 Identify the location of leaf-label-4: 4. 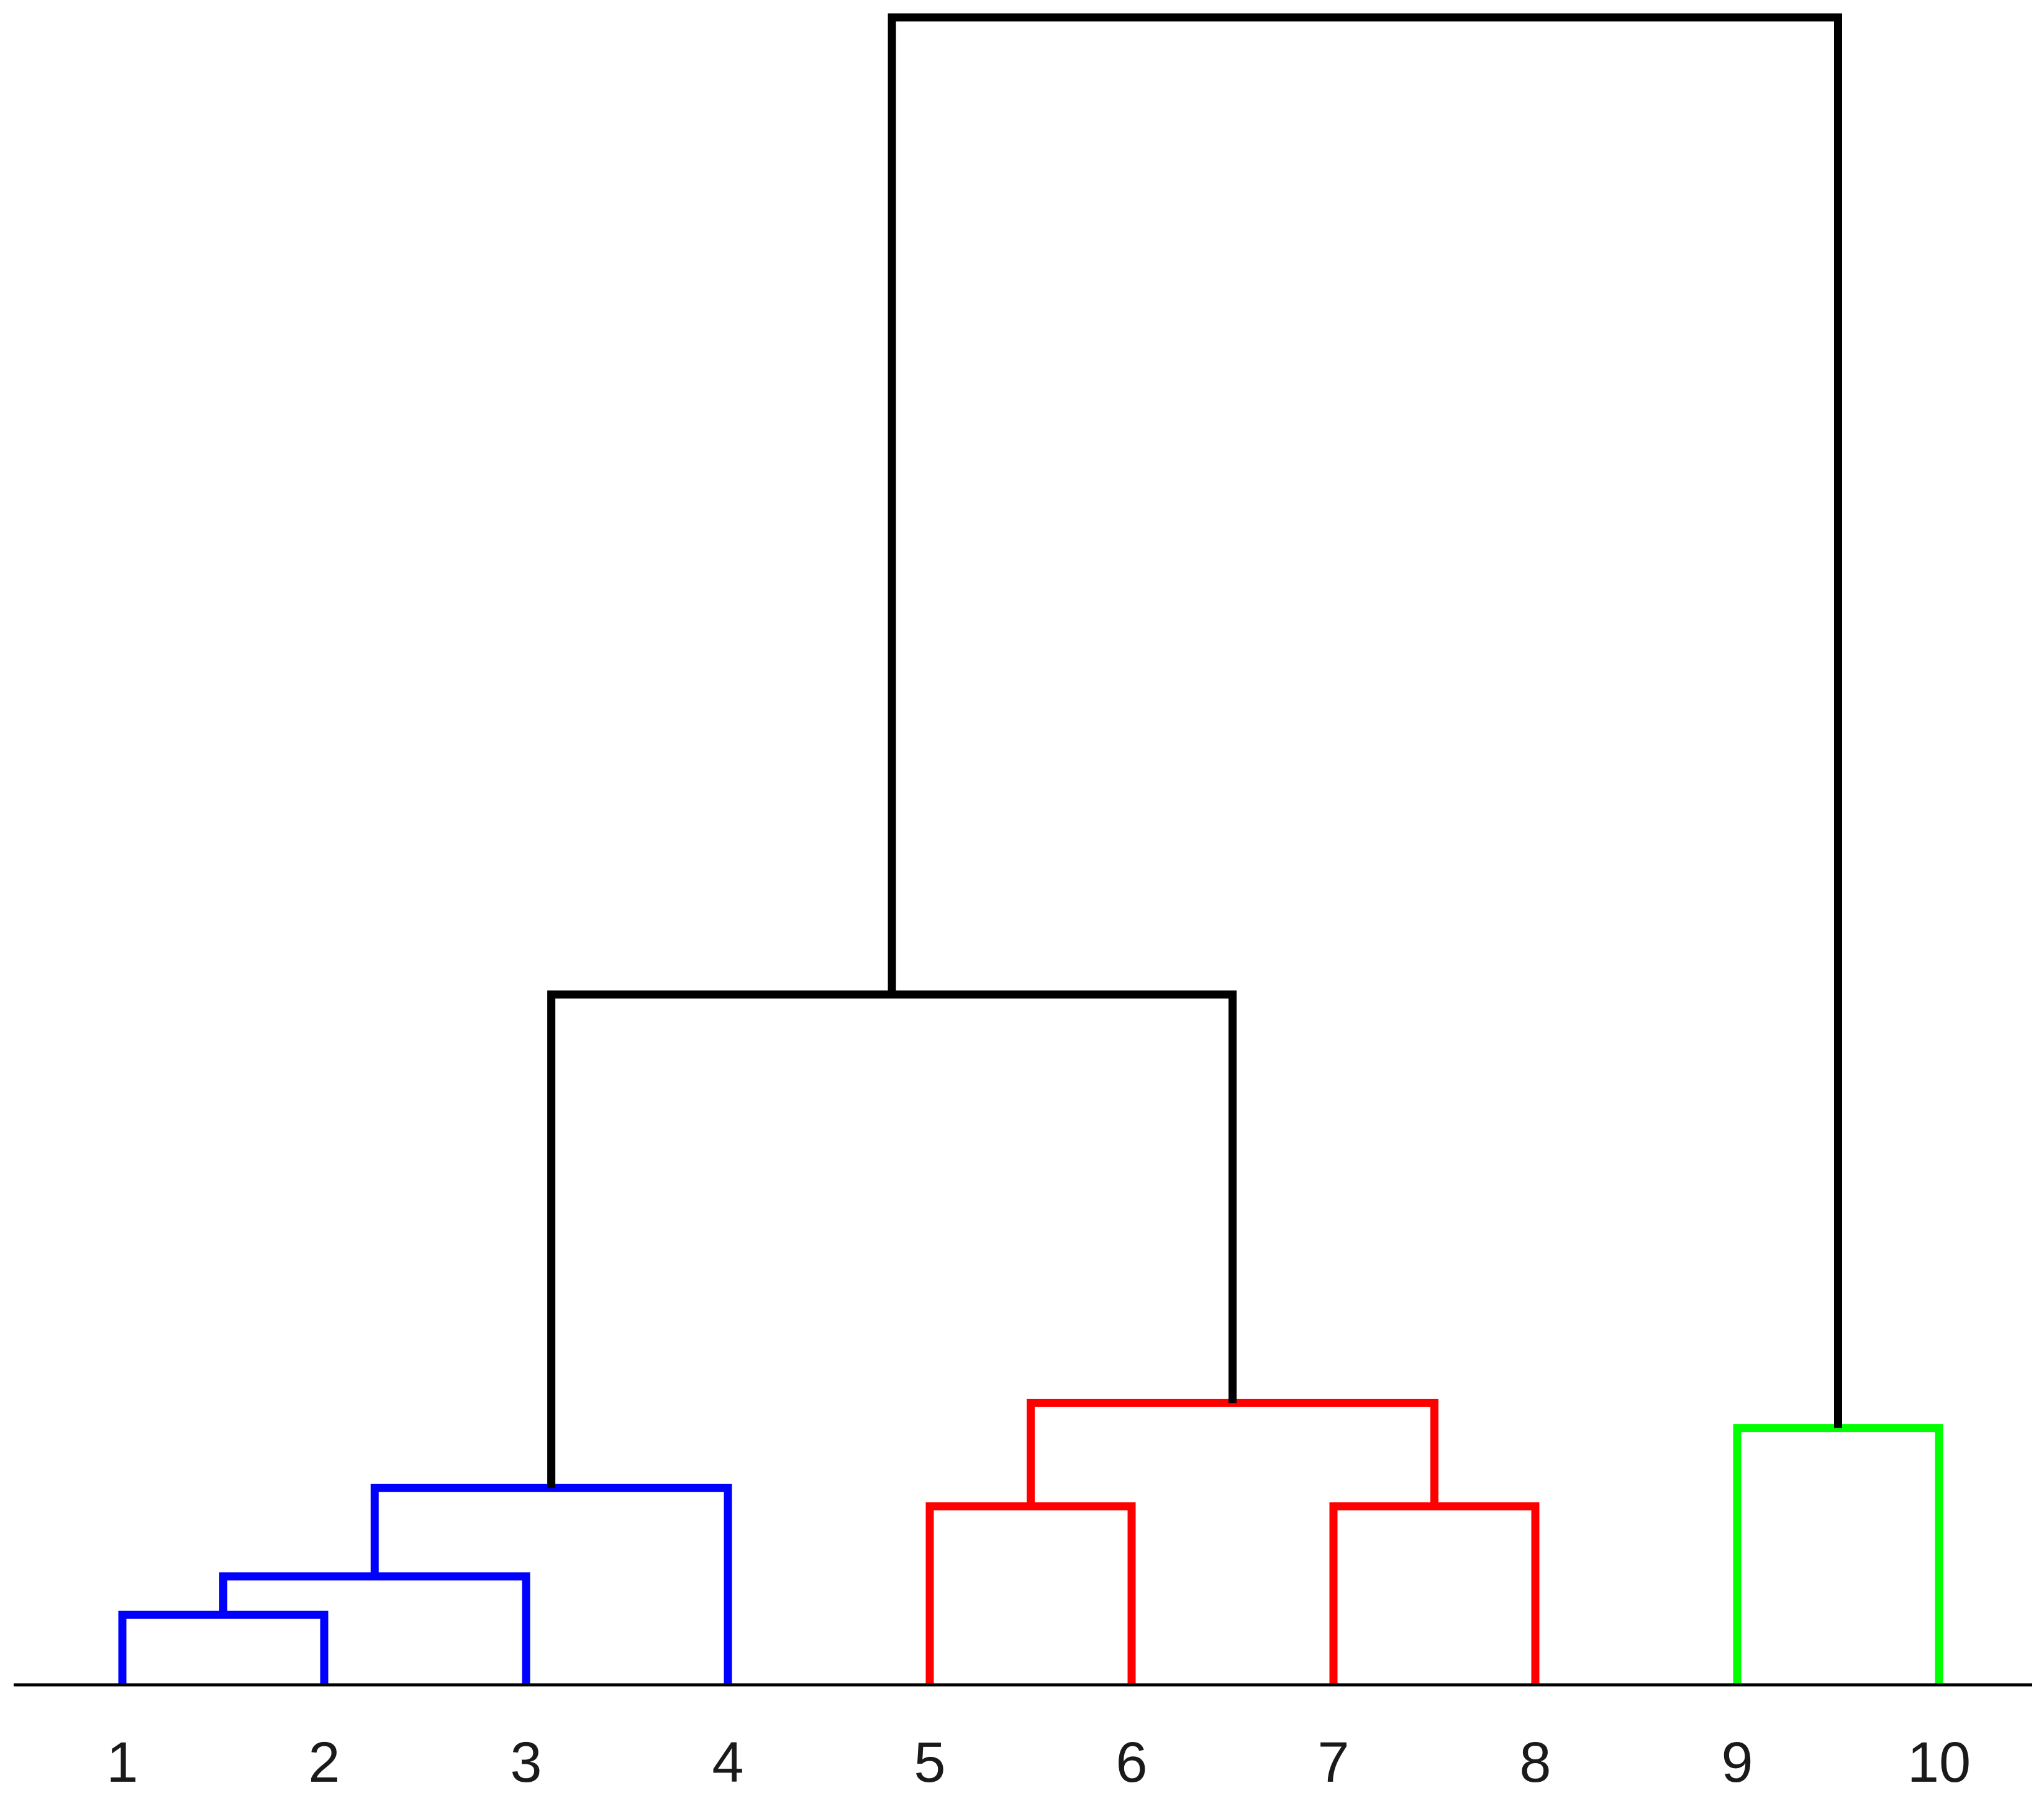
(727, 1762).